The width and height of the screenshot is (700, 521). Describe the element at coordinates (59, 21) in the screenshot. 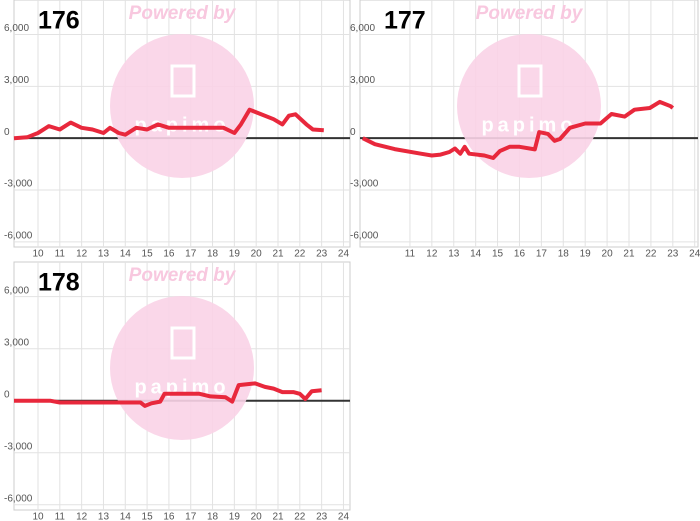

I see `chart-title: 176` at that location.